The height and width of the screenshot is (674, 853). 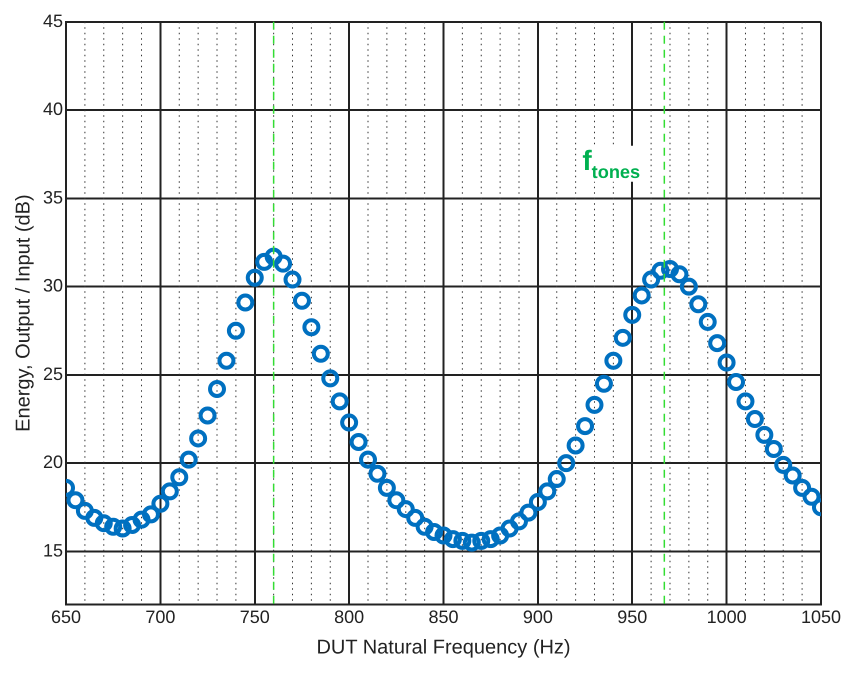 I want to click on y-tick-label: 35, so click(x=53, y=197).